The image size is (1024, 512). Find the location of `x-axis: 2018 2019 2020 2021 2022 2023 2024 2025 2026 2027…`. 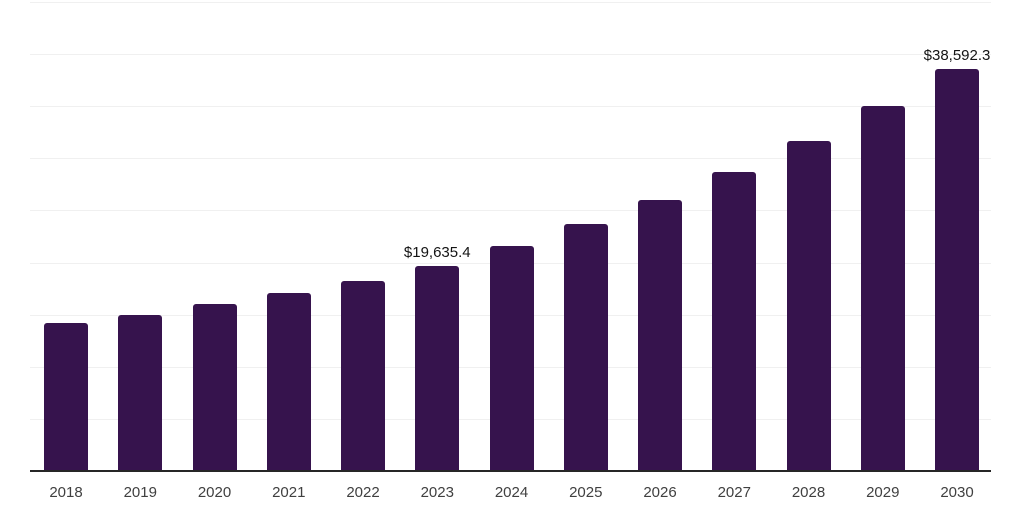

x-axis: 2018 2019 2020 2021 2022 2023 2024 2025 2026 2027… is located at coordinates (510, 494).